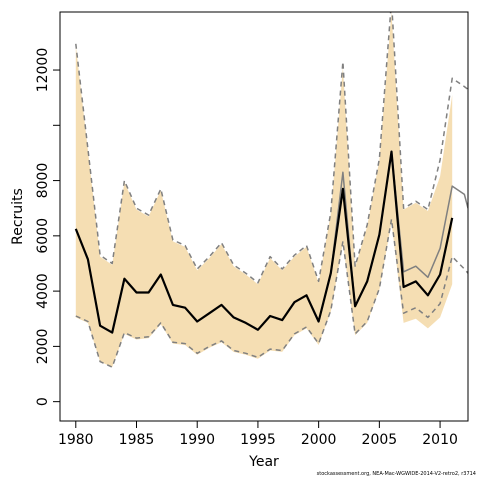 The image size is (480, 480). I want to click on x-axis-title: Year, so click(263, 462).